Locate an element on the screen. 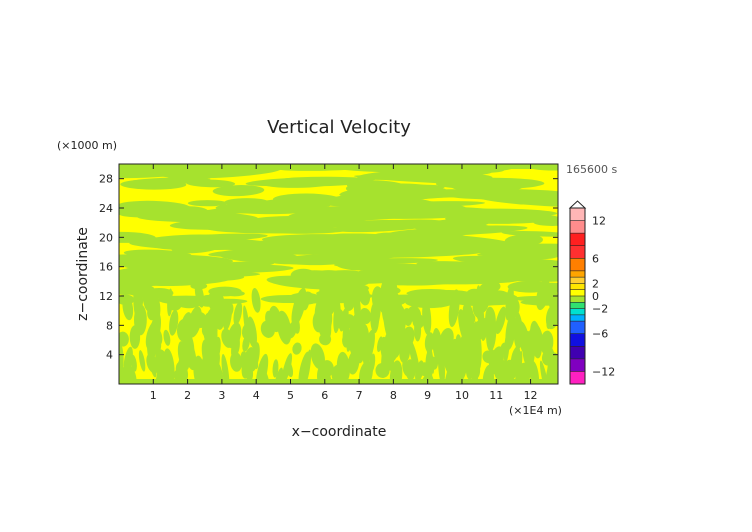  x-tick-label: 1 is located at coordinates (153, 395).